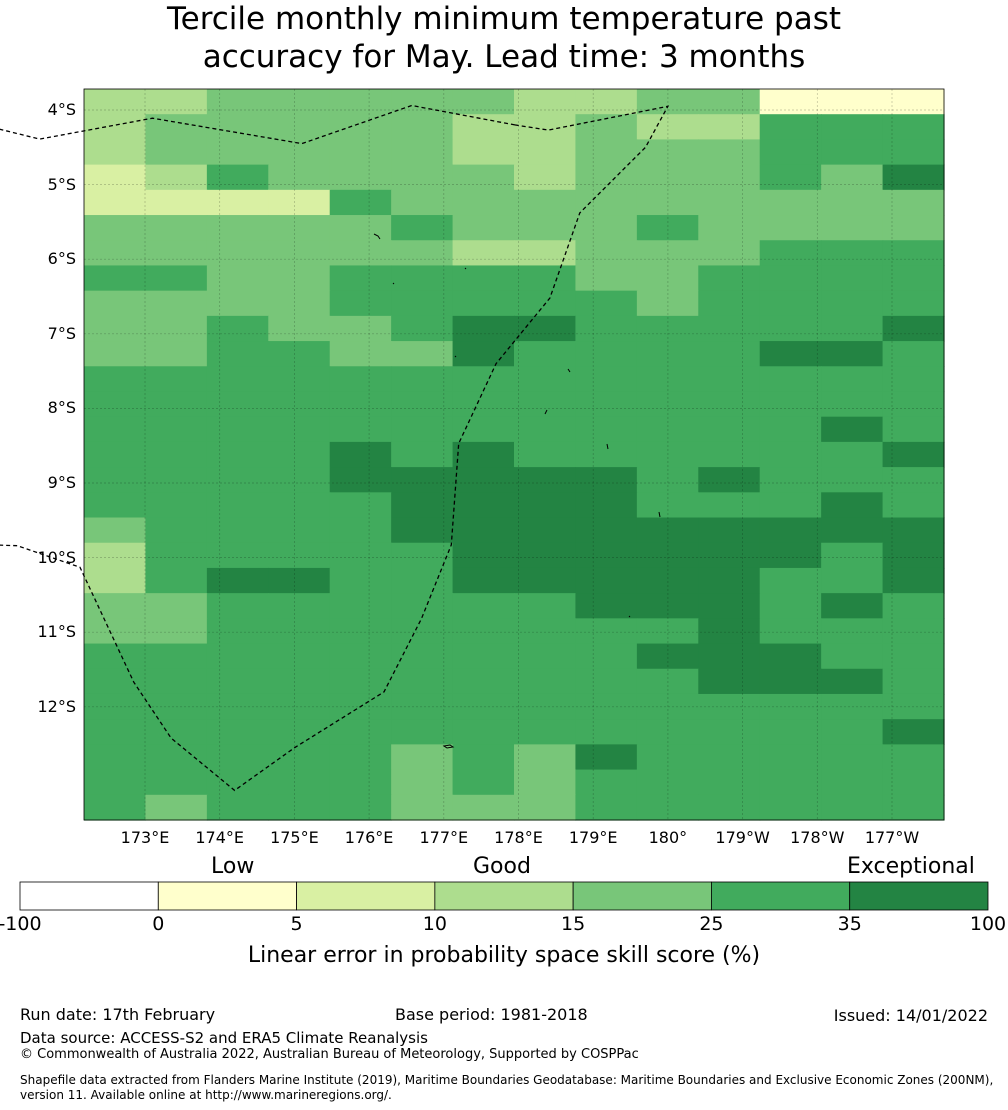 This screenshot has height=1110, width=1008. Describe the element at coordinates (145, 837) in the screenshot. I see `longitude-label: 173°E` at that location.